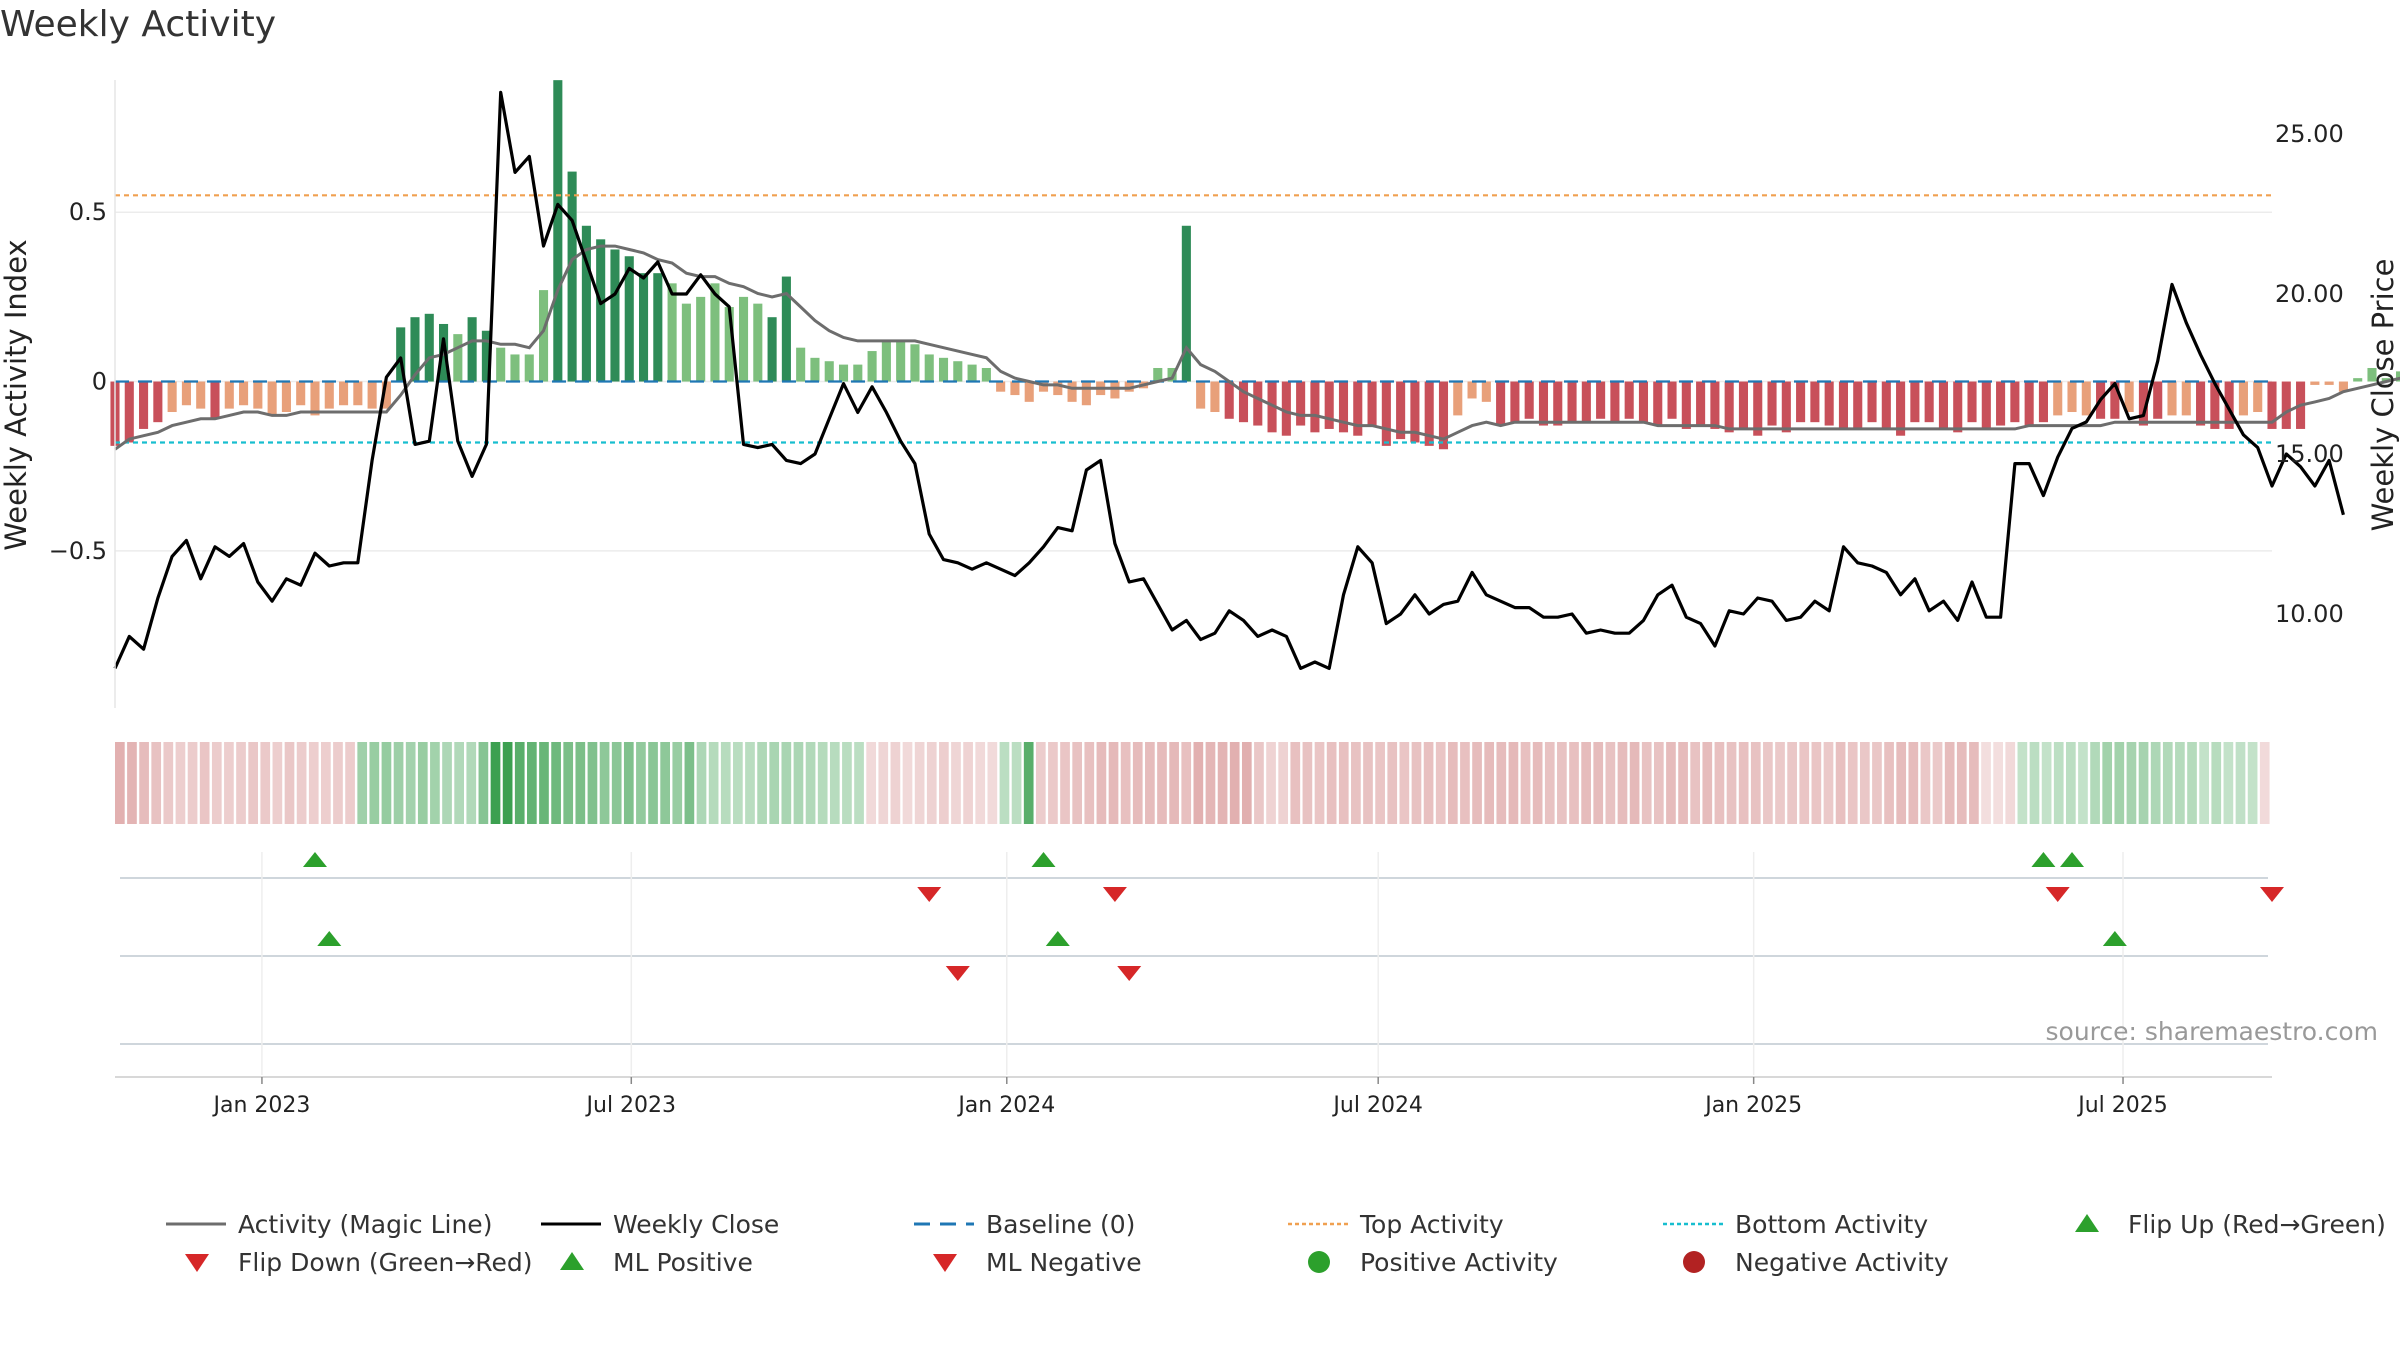  What do you see at coordinates (78, 551) in the screenshot?
I see `y-left-tick-label: −0.5` at bounding box center [78, 551].